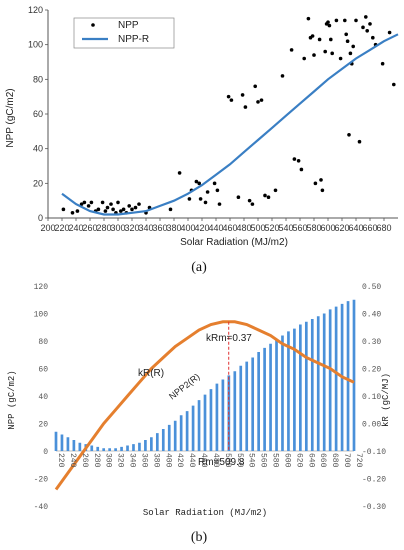  I want to click on x-tick-label: 400, so click(167, 460).